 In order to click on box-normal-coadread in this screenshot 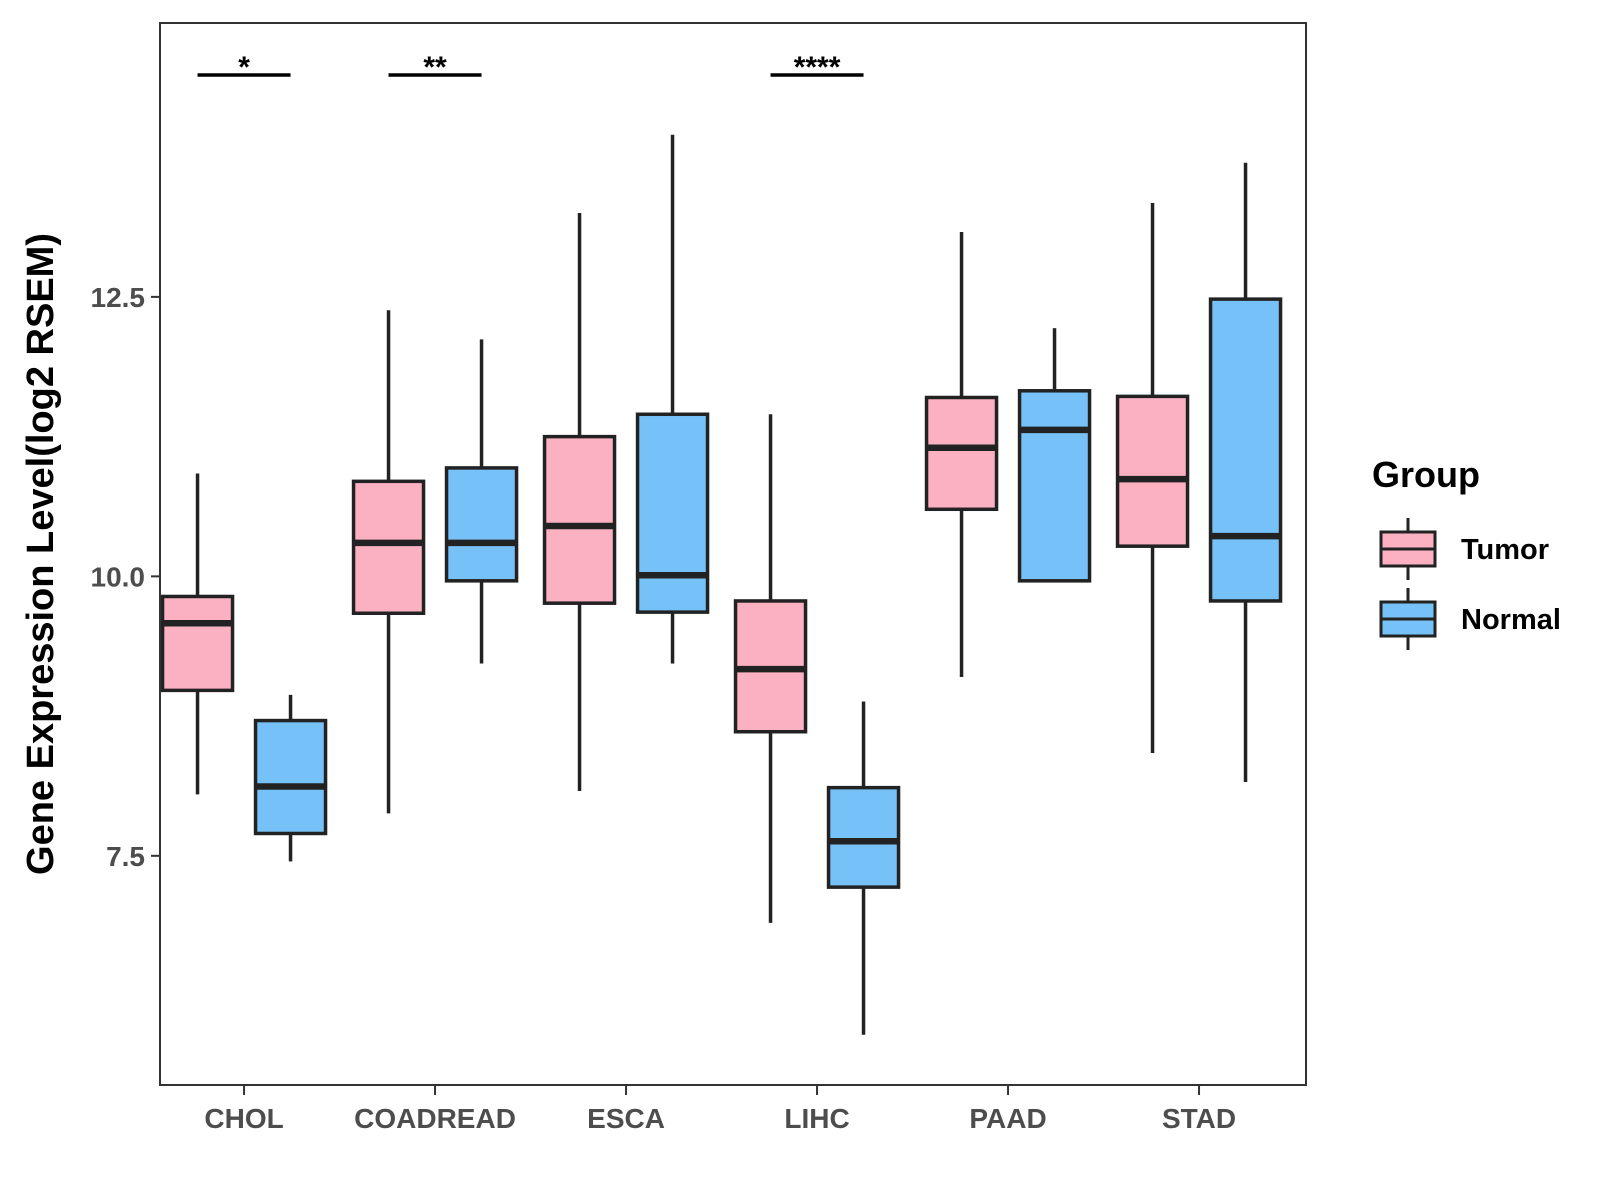, I will do `click(481, 501)`.